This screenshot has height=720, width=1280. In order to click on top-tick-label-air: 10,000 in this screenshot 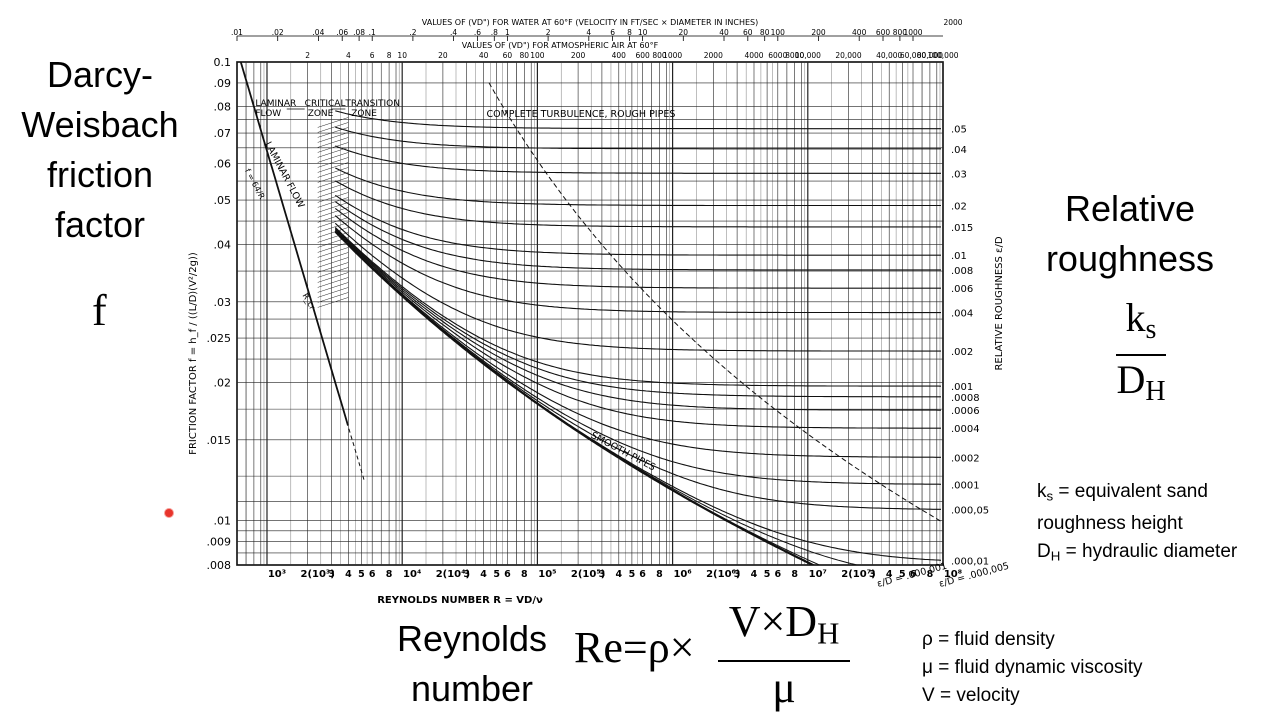, I will do `click(808, 55)`.